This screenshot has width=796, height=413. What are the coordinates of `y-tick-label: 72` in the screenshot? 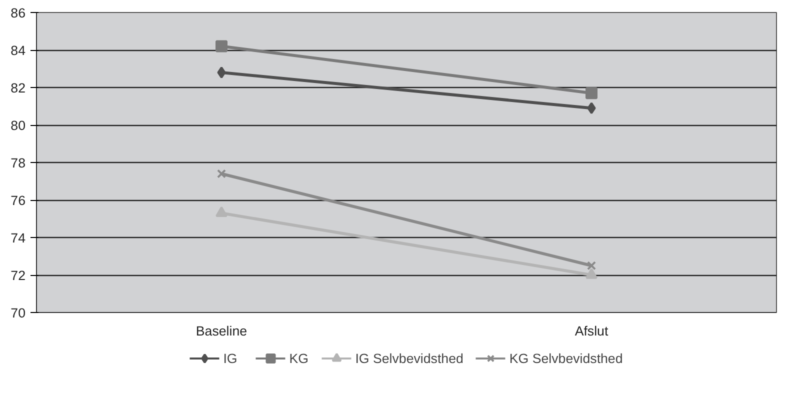 It's located at (18, 275).